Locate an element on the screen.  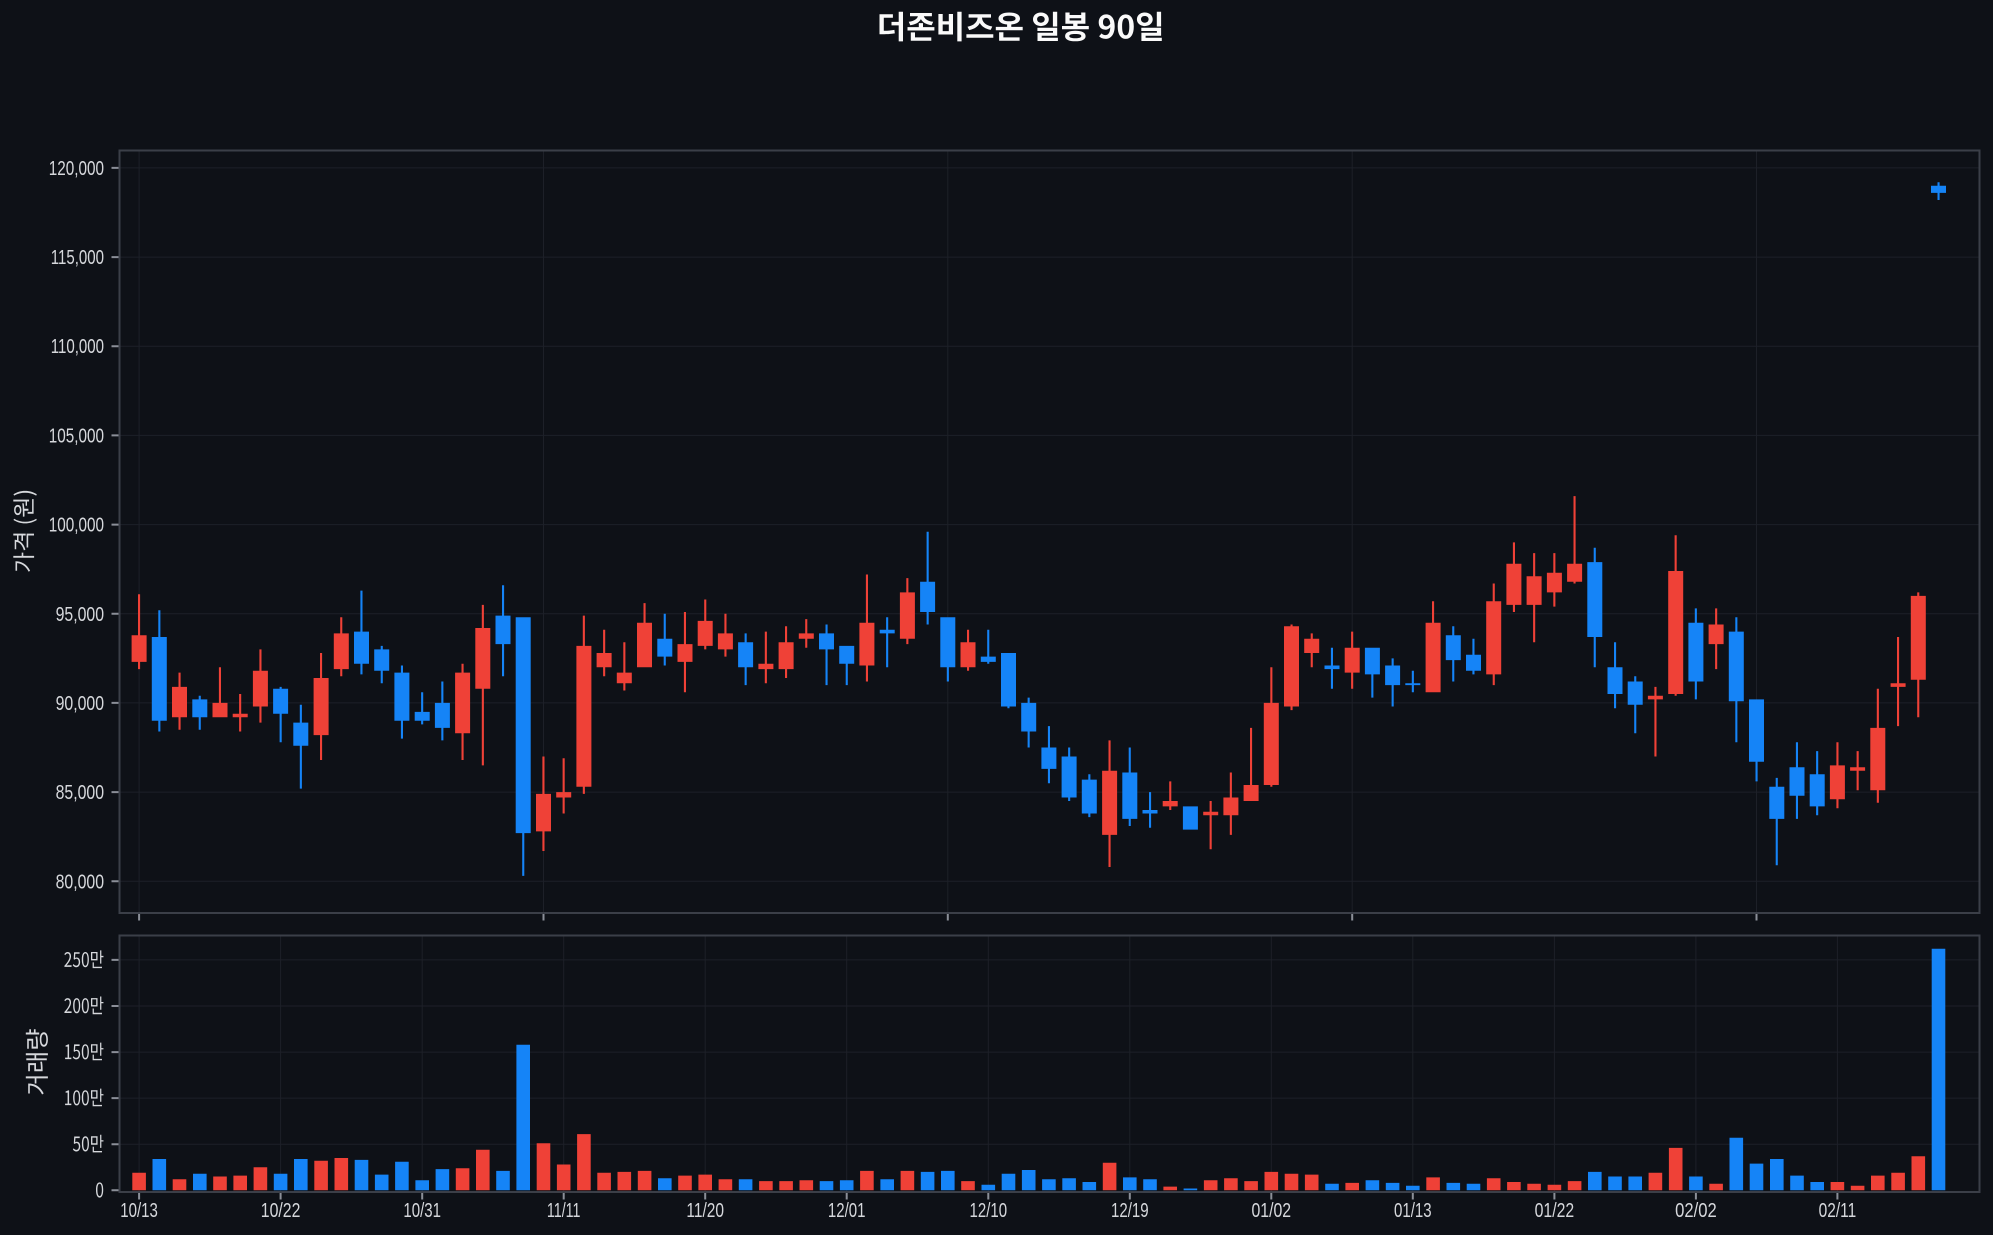
svg-text: 12/10 is located at coordinates (989, 1211).